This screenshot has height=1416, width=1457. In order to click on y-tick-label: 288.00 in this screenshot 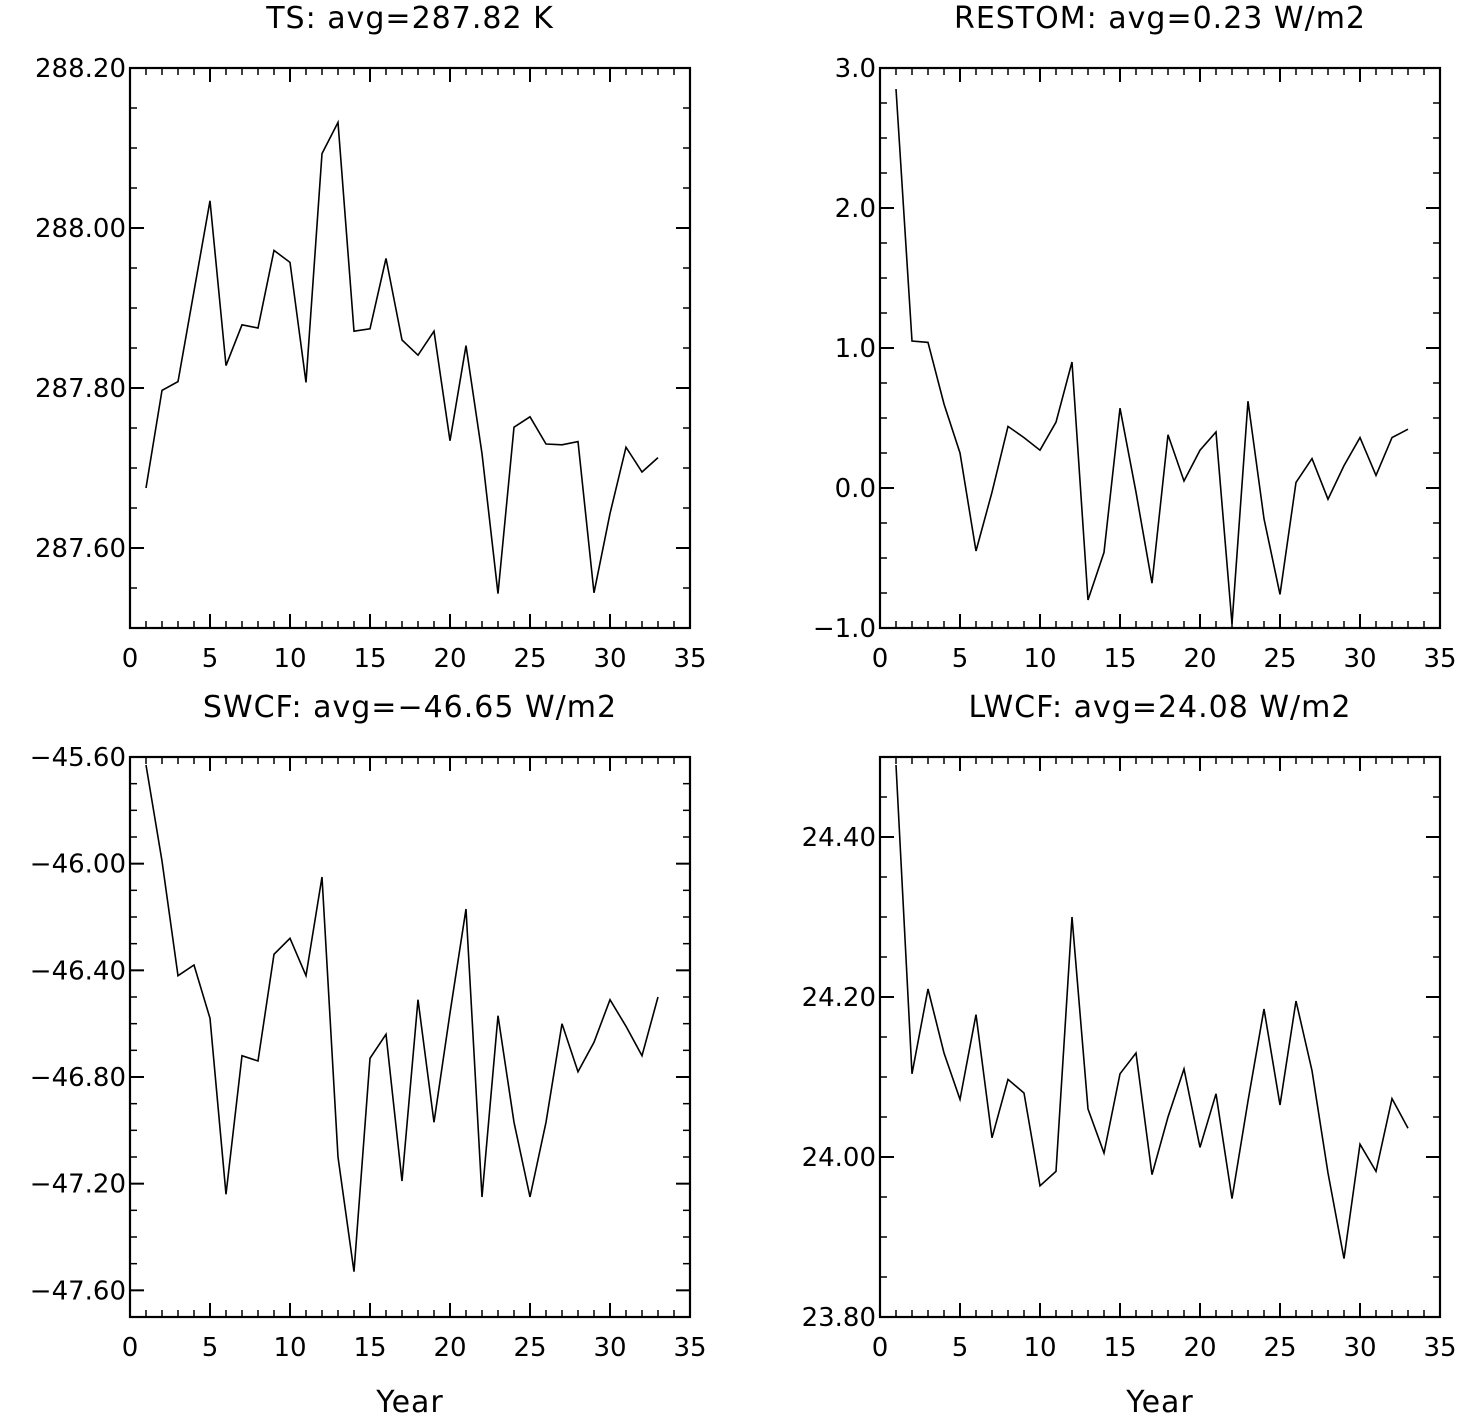, I will do `click(80, 229)`.